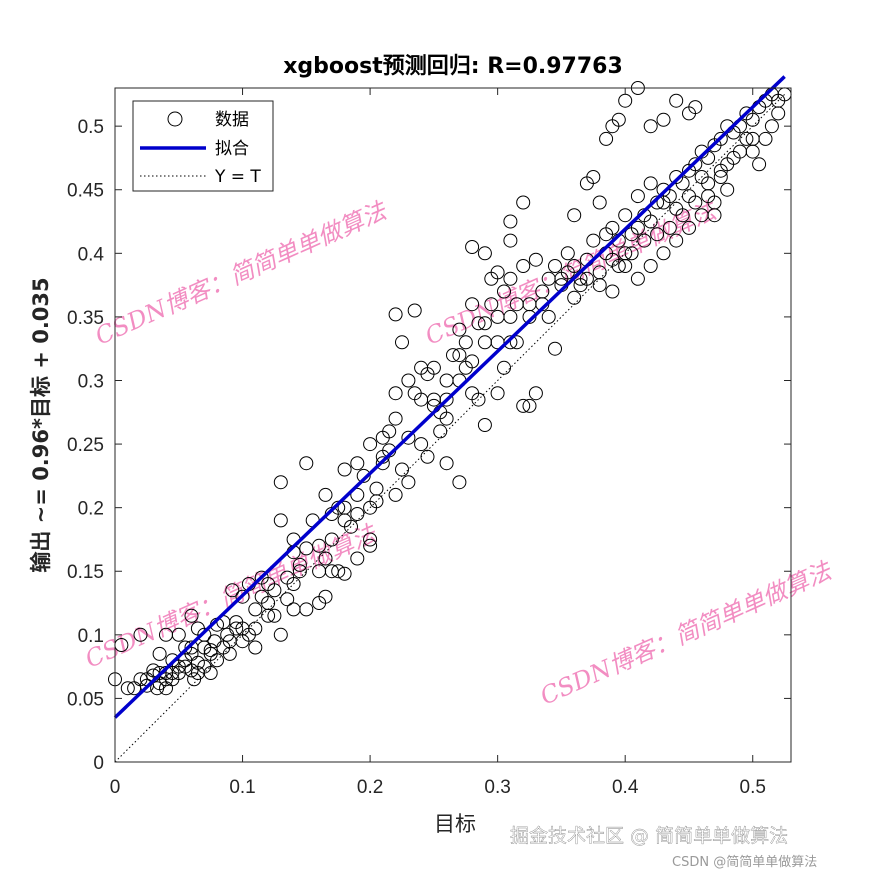  What do you see at coordinates (453, 66) in the screenshot?
I see `chart-title: xgboost预测回归: R=0.97763` at bounding box center [453, 66].